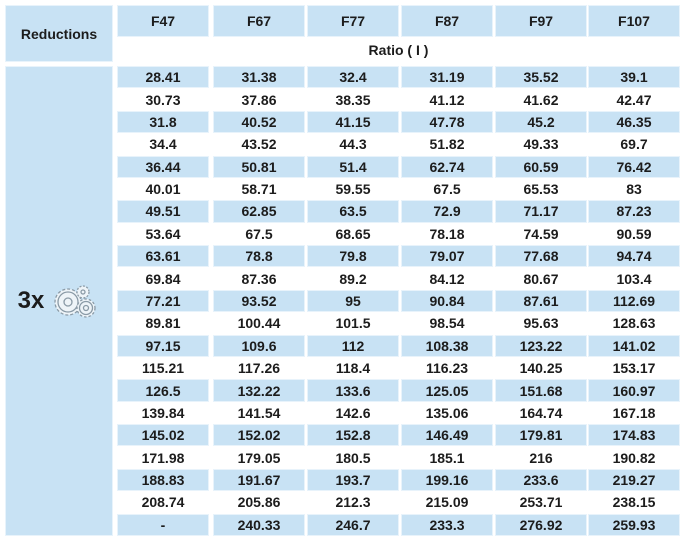 The height and width of the screenshot is (546, 696). I want to click on ratio-cell: 253.71, so click(541, 502).